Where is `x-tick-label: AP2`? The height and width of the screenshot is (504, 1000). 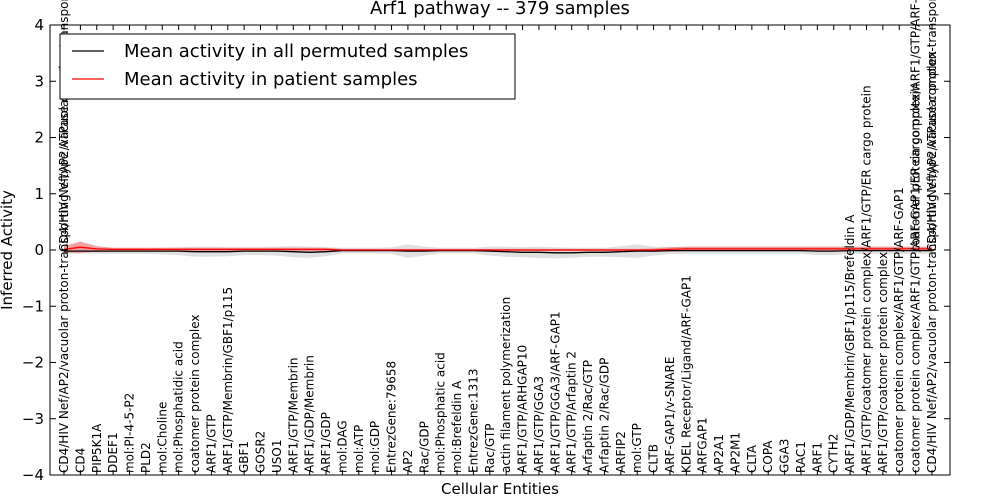 x-tick-label: AP2 is located at coordinates (408, 461).